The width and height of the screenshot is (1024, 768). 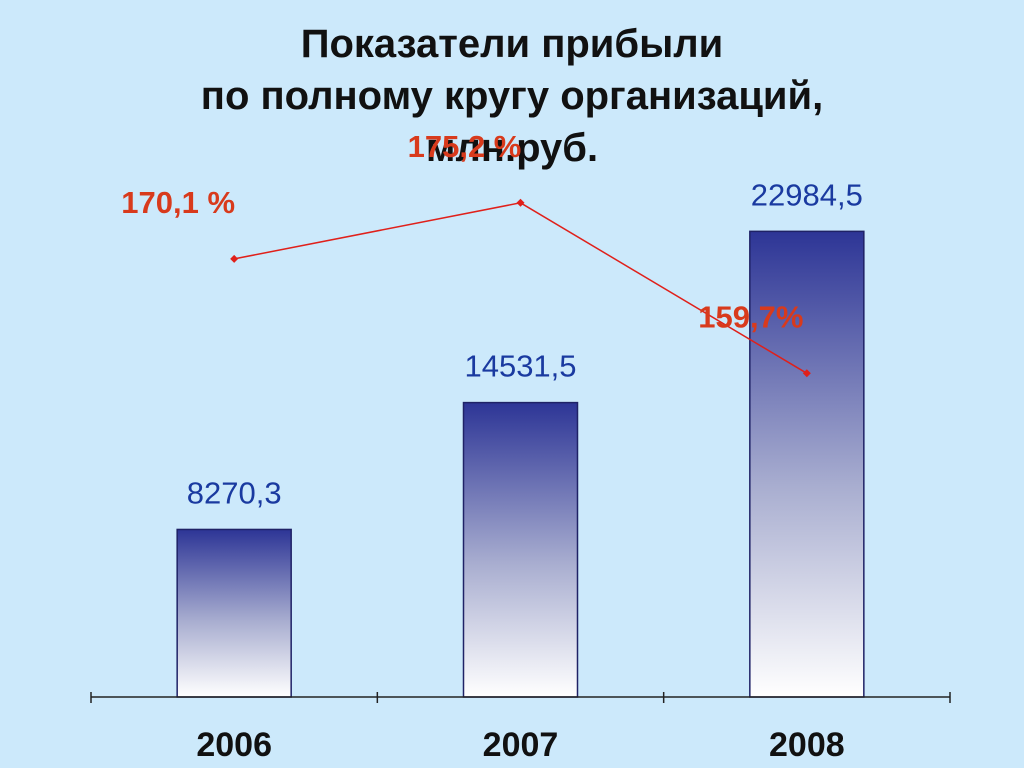 What do you see at coordinates (807, 464) in the screenshot?
I see `bar-2008` at bounding box center [807, 464].